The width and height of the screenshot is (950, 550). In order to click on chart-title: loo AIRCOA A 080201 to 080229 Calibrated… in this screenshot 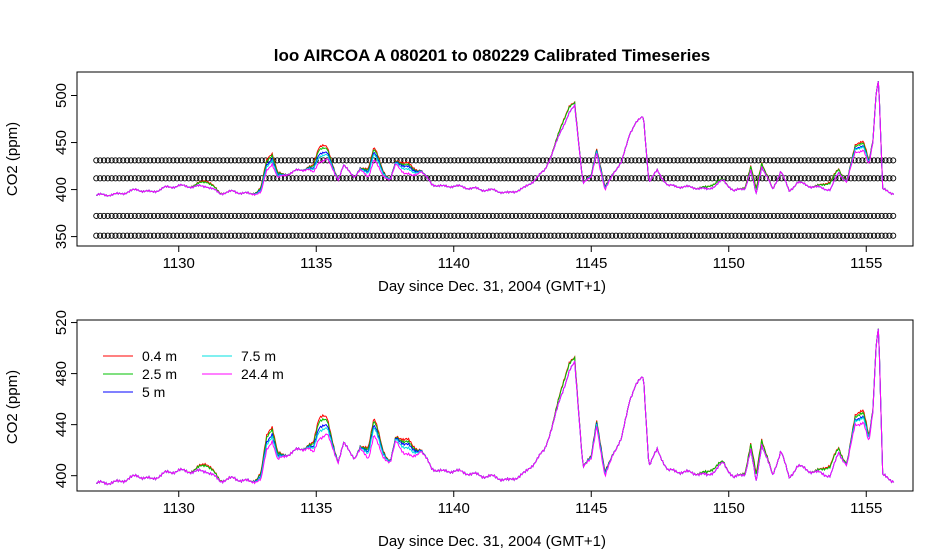, I will do `click(492, 55)`.